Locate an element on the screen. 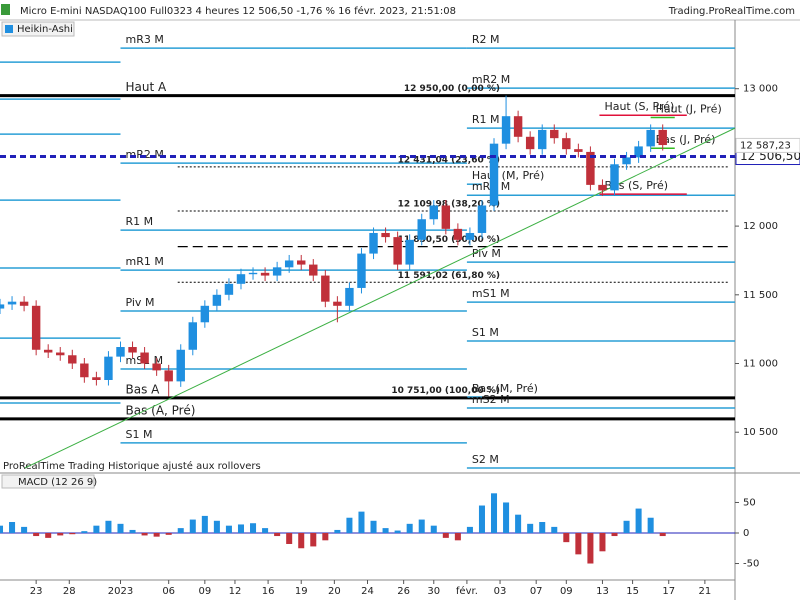 The width and height of the screenshot is (800, 600). level-label: Bas (M, Pré) is located at coordinates (505, 388).